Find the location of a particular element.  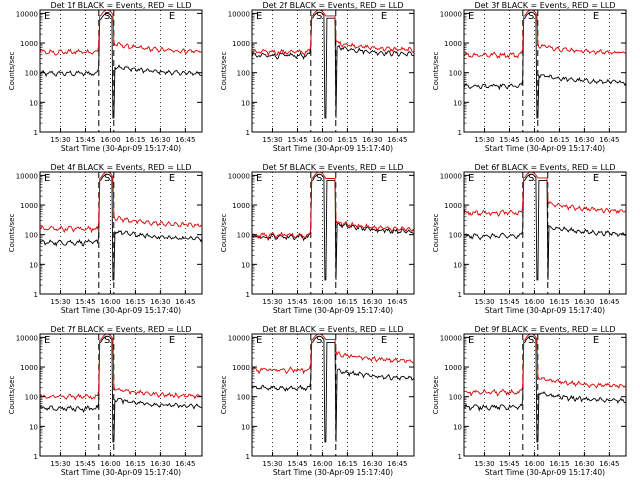

panel-title: Det 7f BLACK = Events, RED = LLD is located at coordinates (120, 329).